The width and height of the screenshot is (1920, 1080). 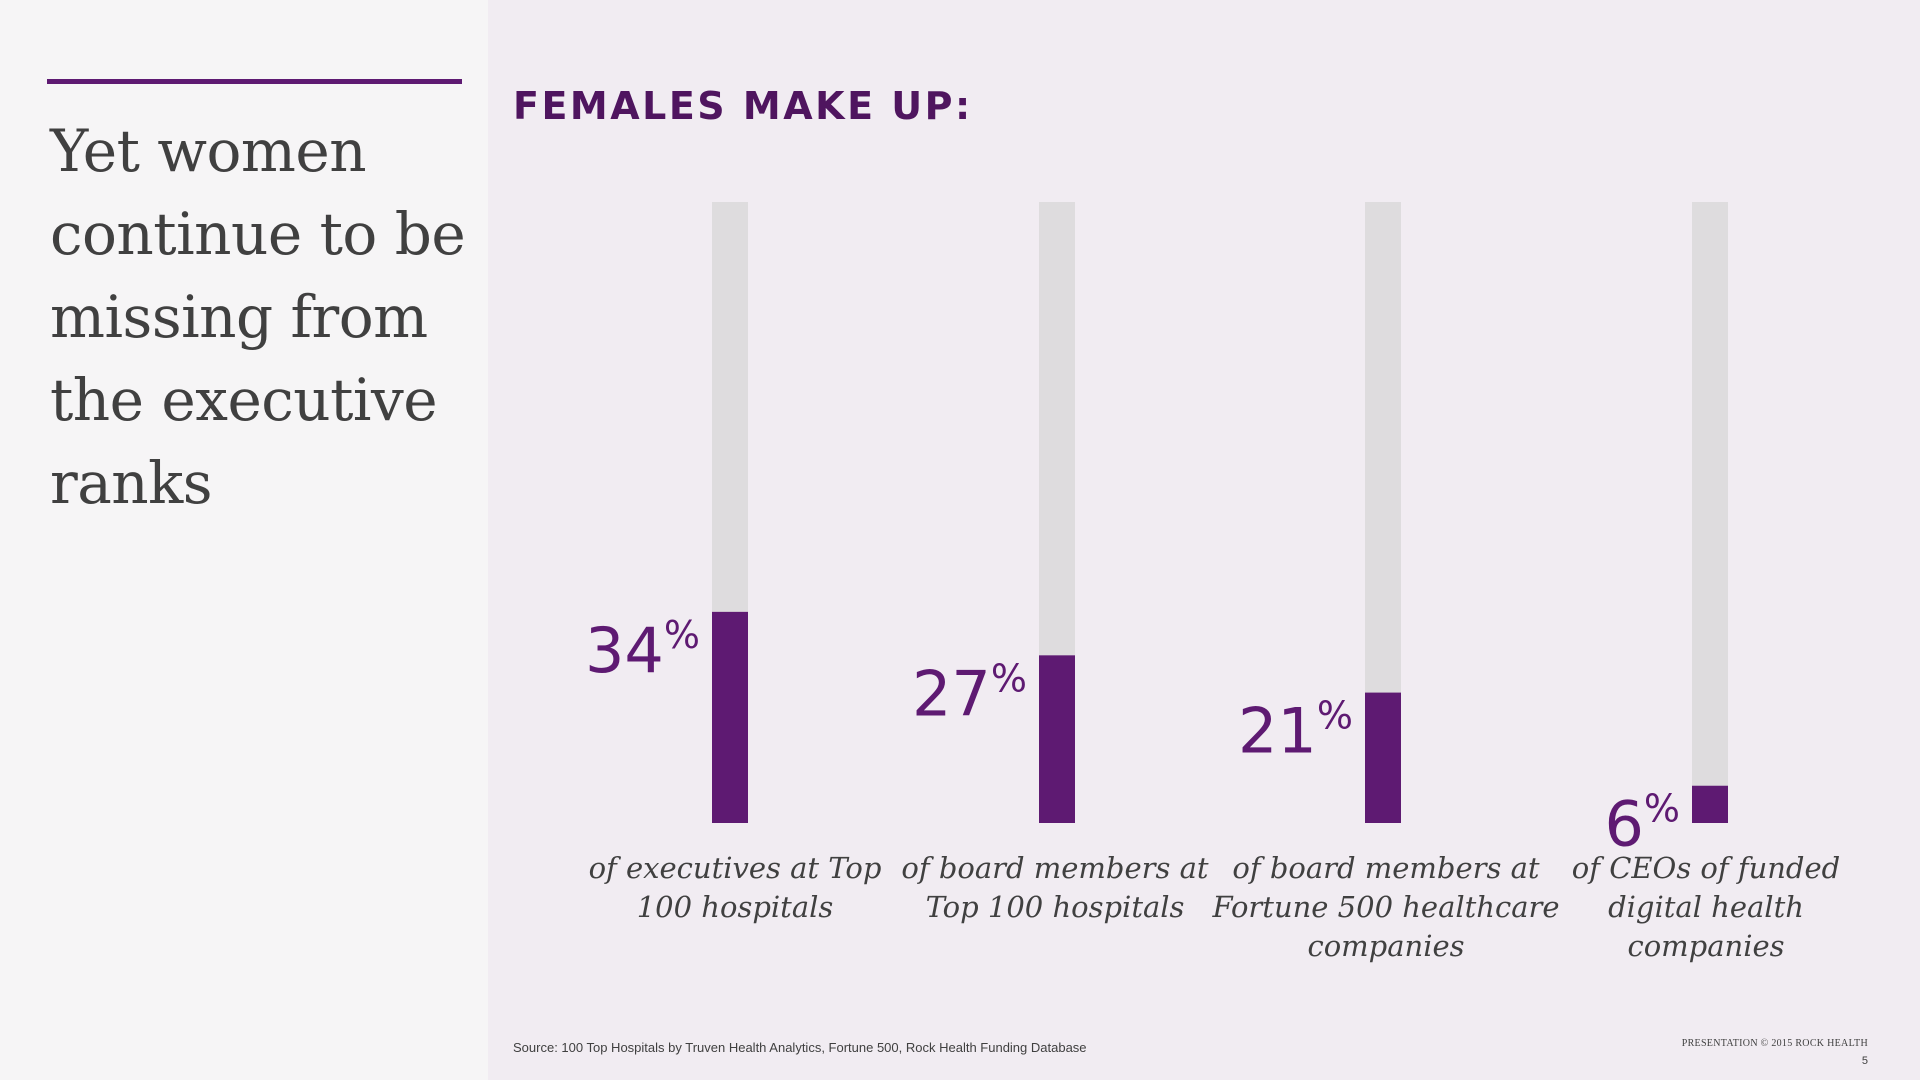 What do you see at coordinates (1706, 907) in the screenshot?
I see `category-label: of CEOs of funded digital health companies` at bounding box center [1706, 907].